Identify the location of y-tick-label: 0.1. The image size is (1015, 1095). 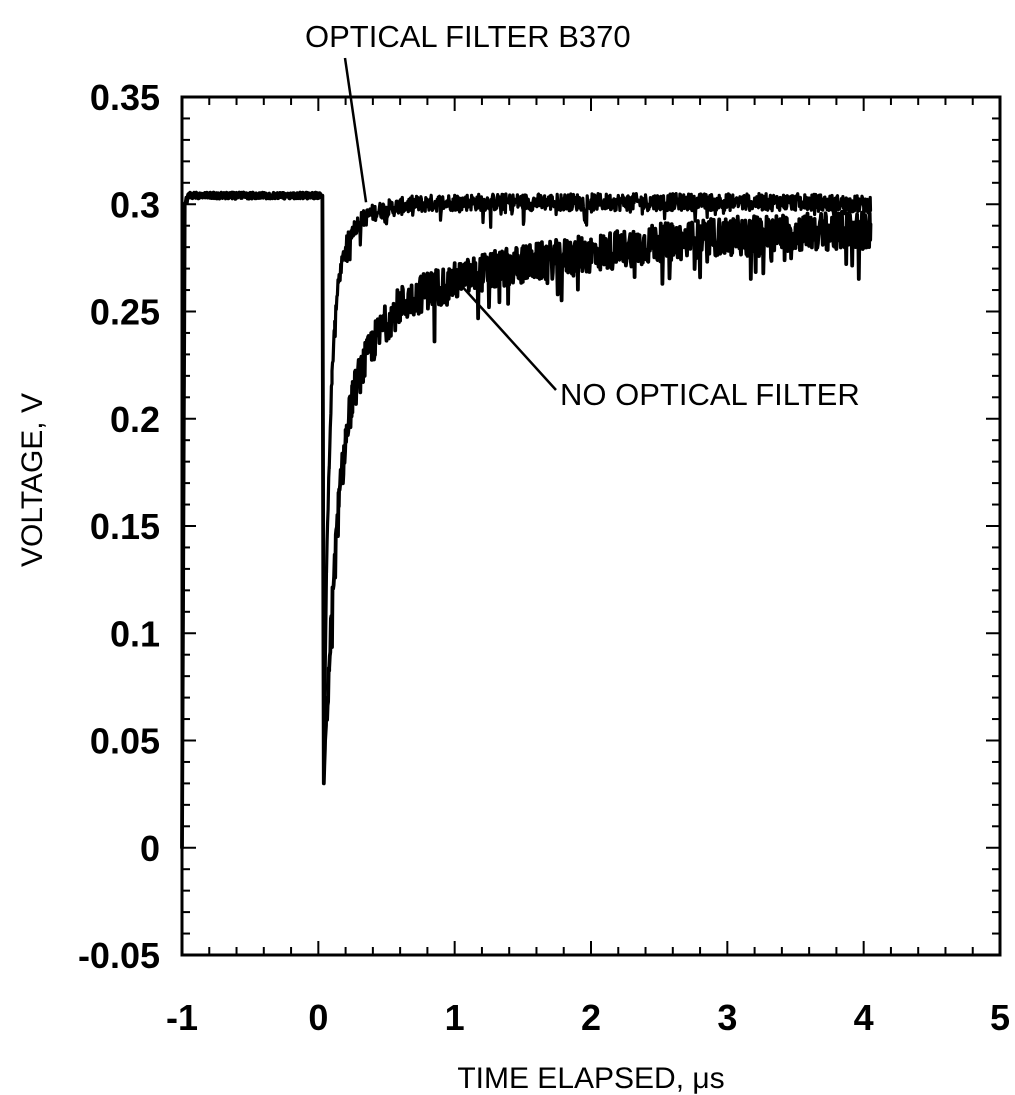
(135, 633).